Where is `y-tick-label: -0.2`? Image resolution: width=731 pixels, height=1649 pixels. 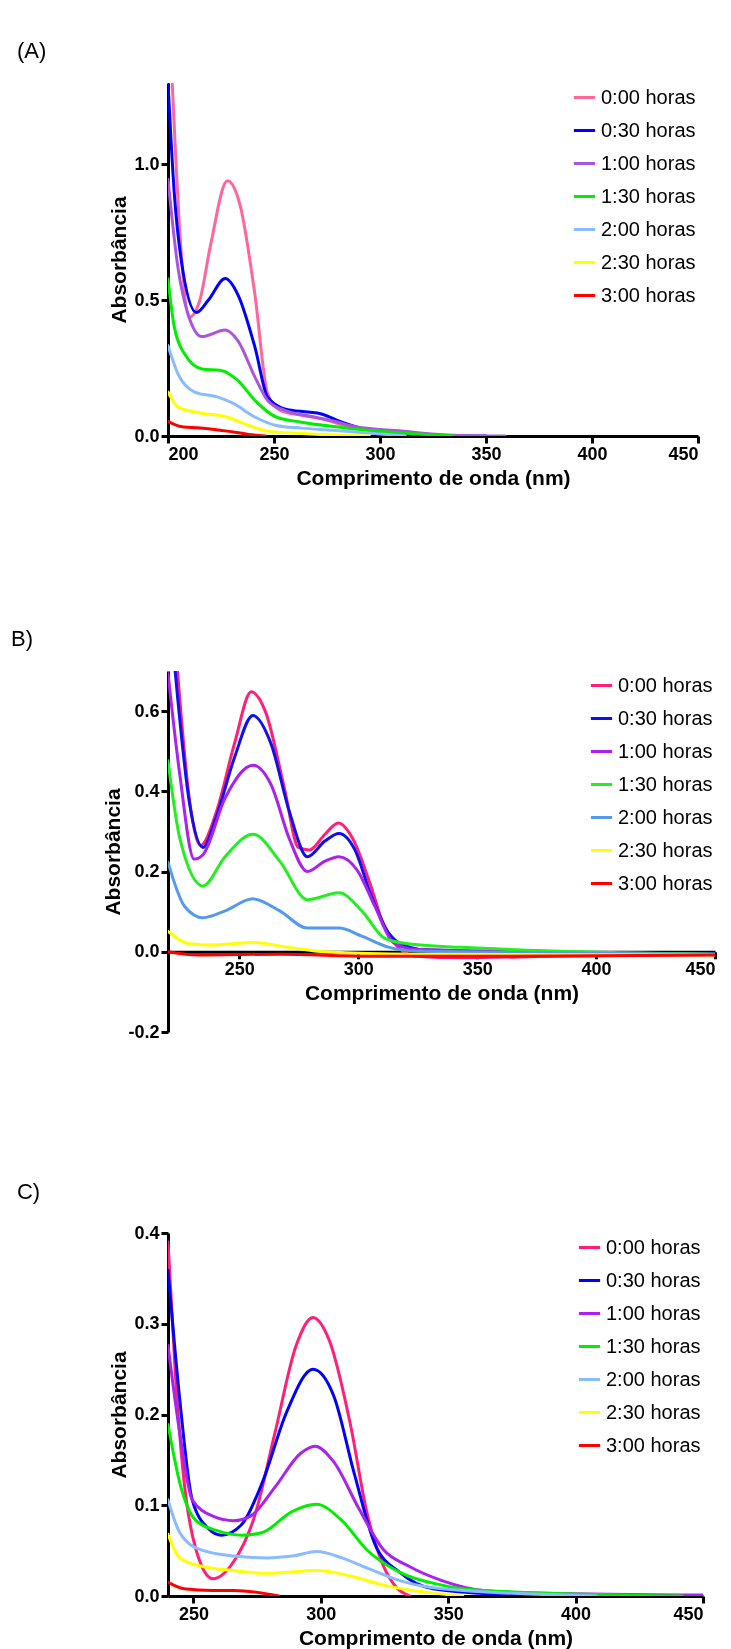
y-tick-label: -0.2 is located at coordinates (144, 1031).